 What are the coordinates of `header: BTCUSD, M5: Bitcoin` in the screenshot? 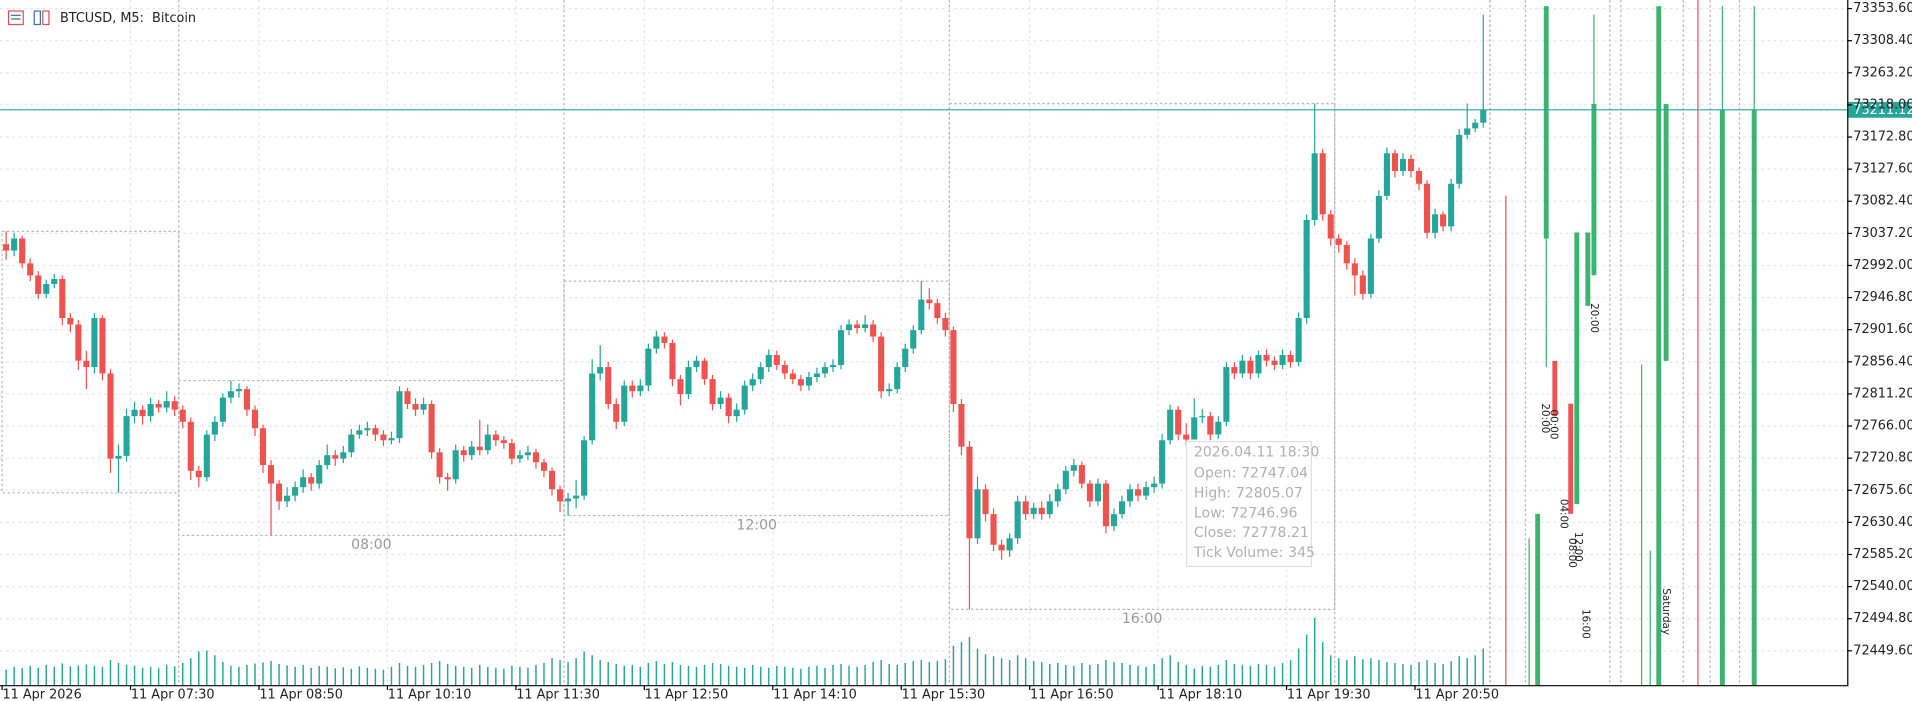 It's located at (101, 18).